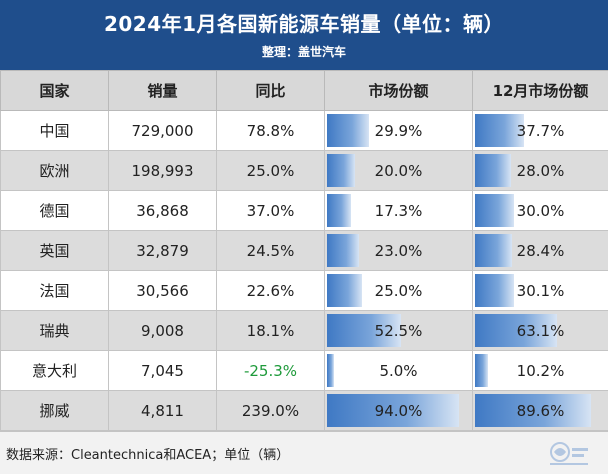  I want to click on share-value: 28.0%, so click(541, 171).